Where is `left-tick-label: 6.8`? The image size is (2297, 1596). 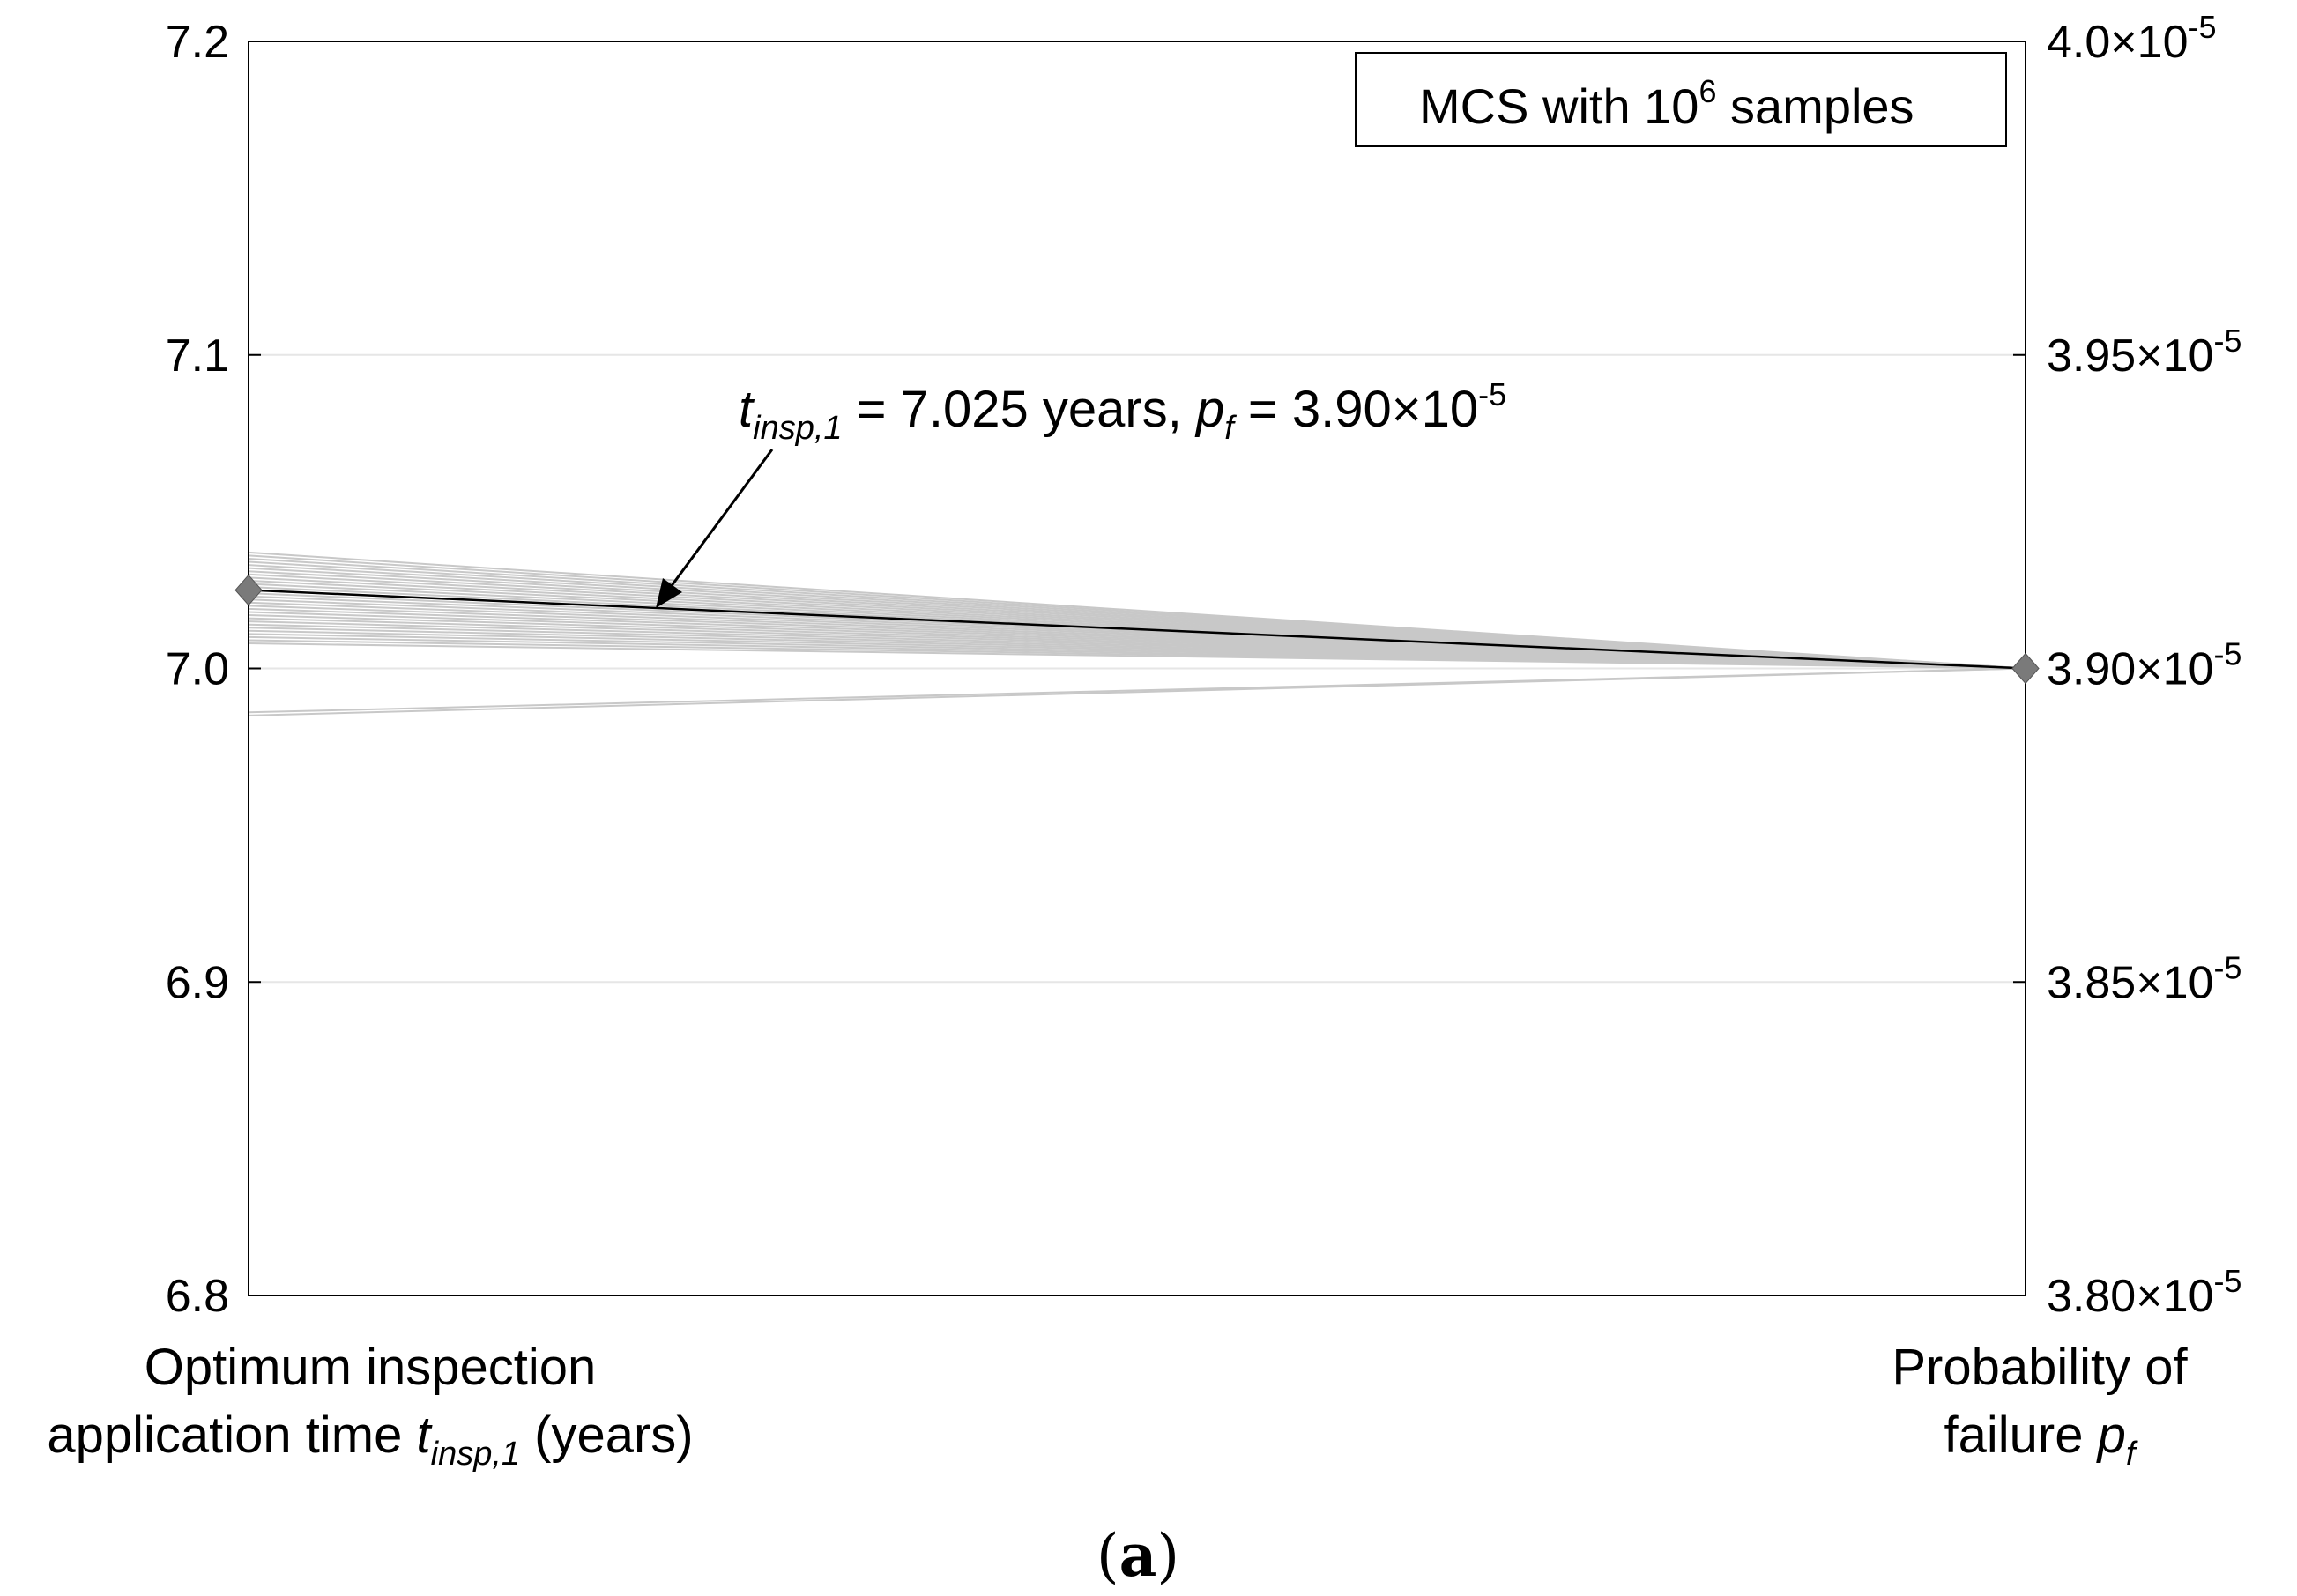
left-tick-label: 6.8 is located at coordinates (197, 1296).